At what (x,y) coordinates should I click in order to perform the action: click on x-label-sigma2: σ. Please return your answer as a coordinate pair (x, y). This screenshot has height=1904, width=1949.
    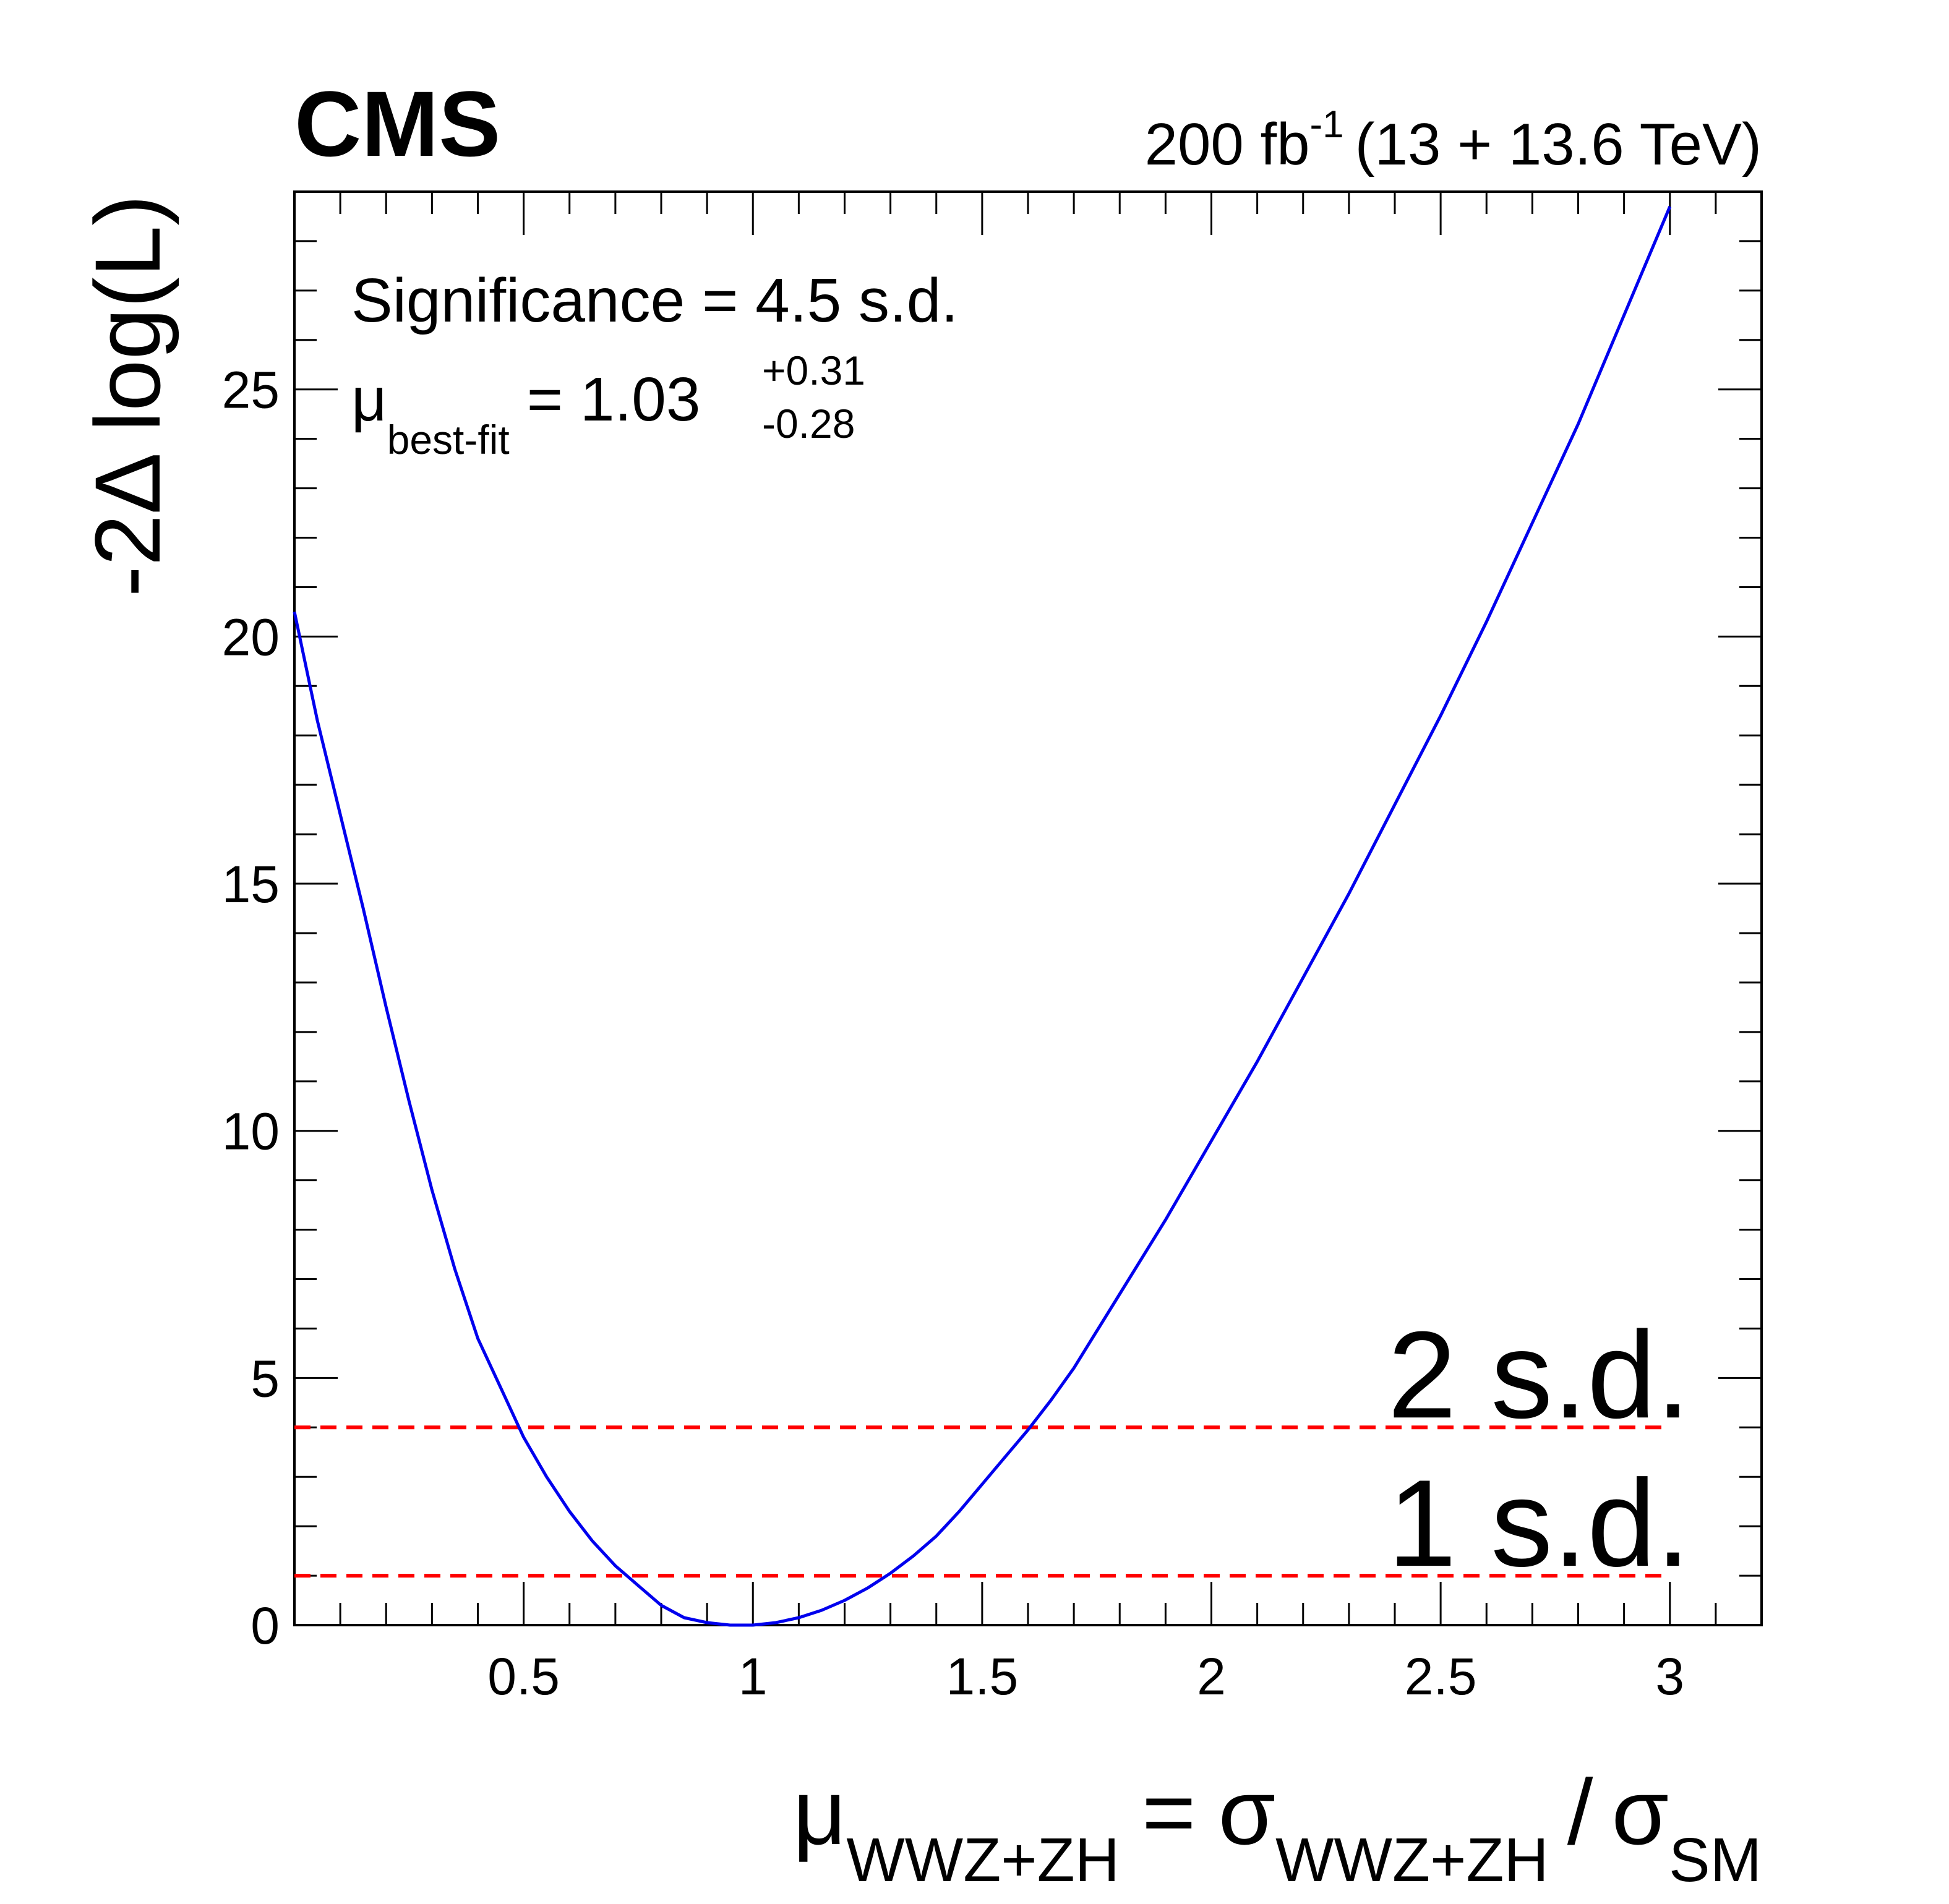
    Looking at the image, I should click on (1640, 1812).